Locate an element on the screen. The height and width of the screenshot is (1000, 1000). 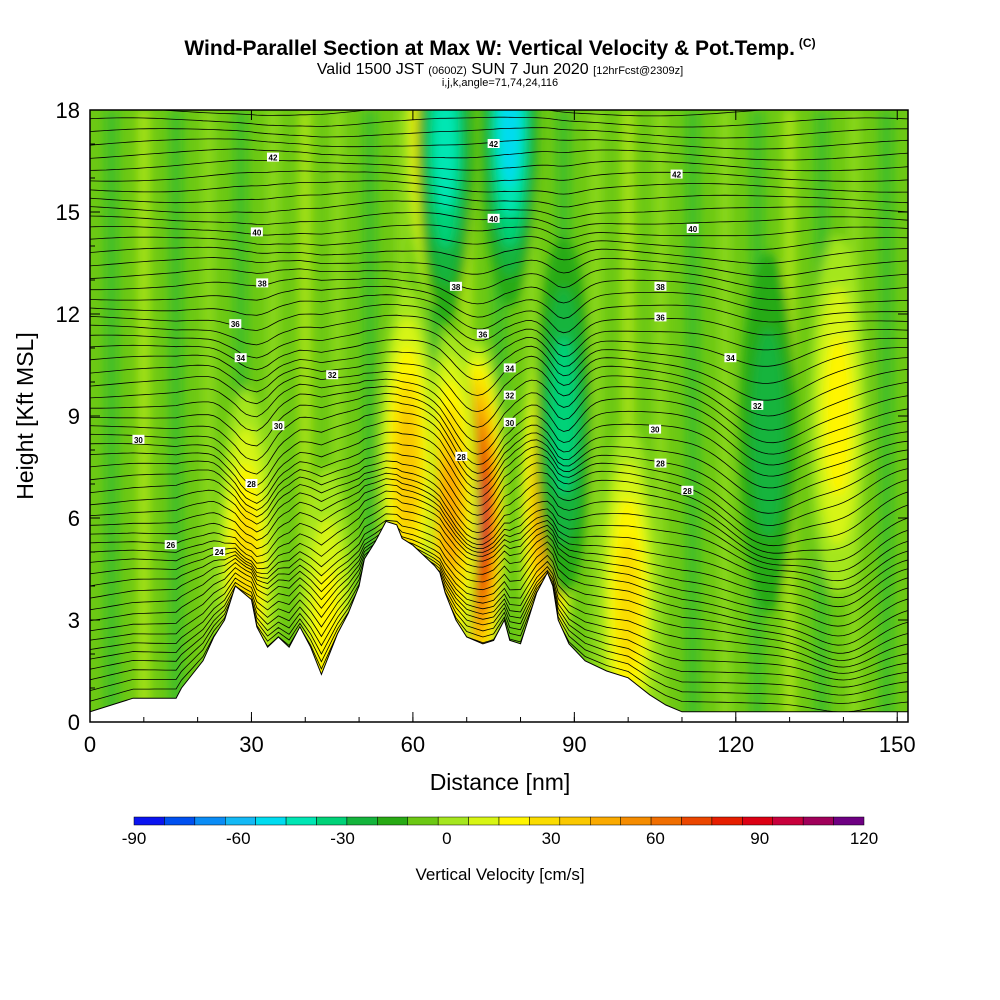
y-tick-label: 18 is located at coordinates (68, 110).